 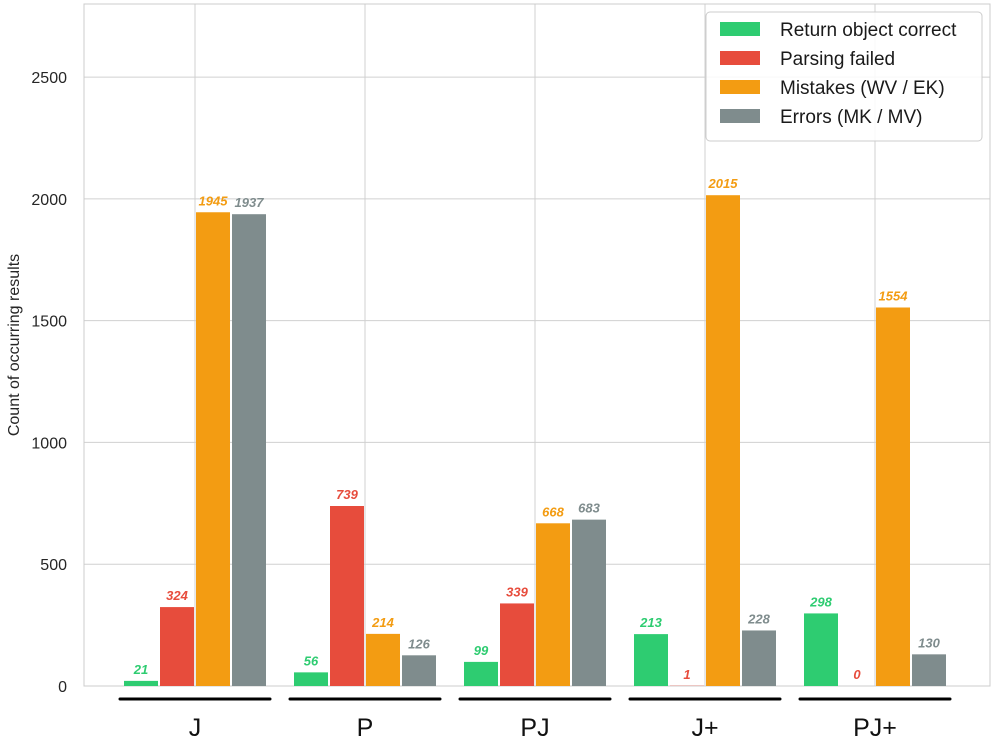 I want to click on y-tick-label: 0, so click(x=62, y=687).